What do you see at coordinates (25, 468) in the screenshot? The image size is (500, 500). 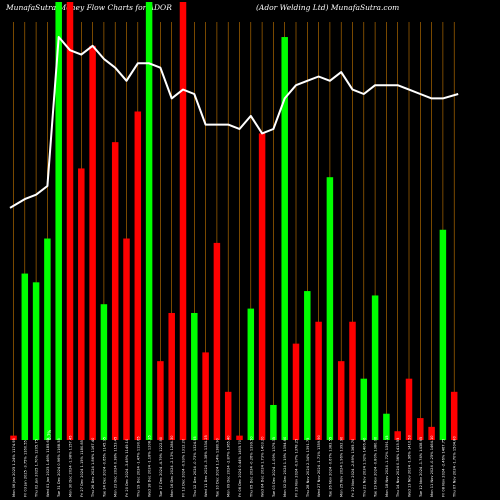 I see `x-tick-label: Fri 03 Jan 2025 -3.75% 1160.55` at bounding box center [25, 468].